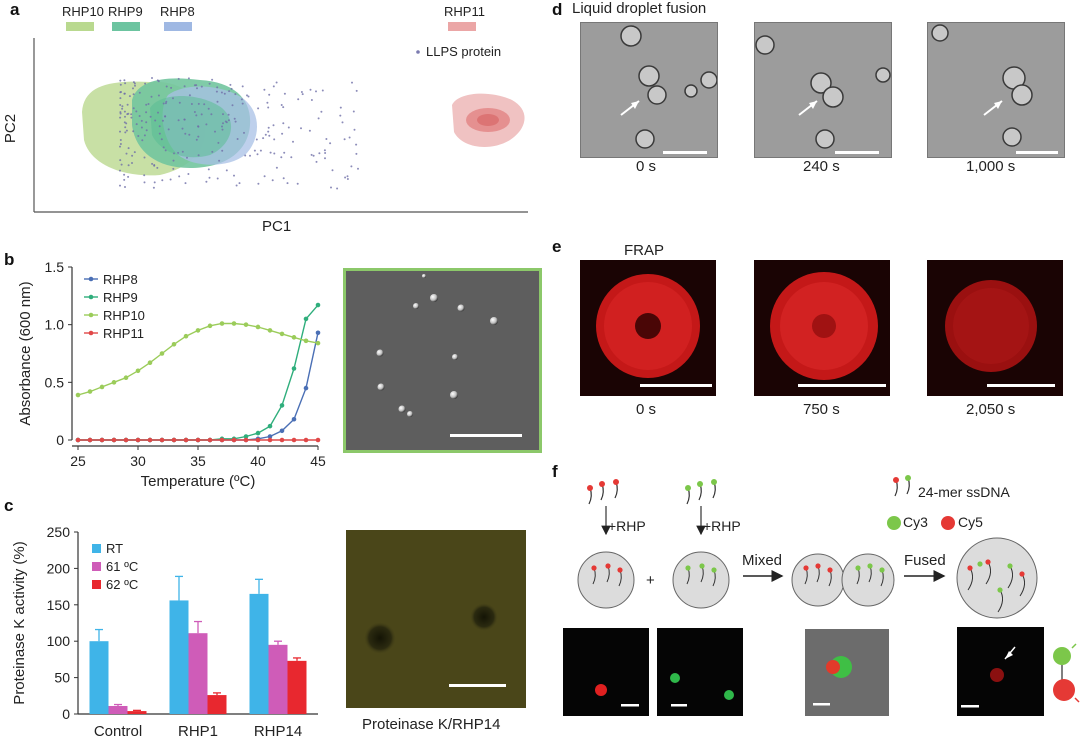 This screenshot has height=739, width=1080. I want to click on llps-protein-points, so click(239, 133).